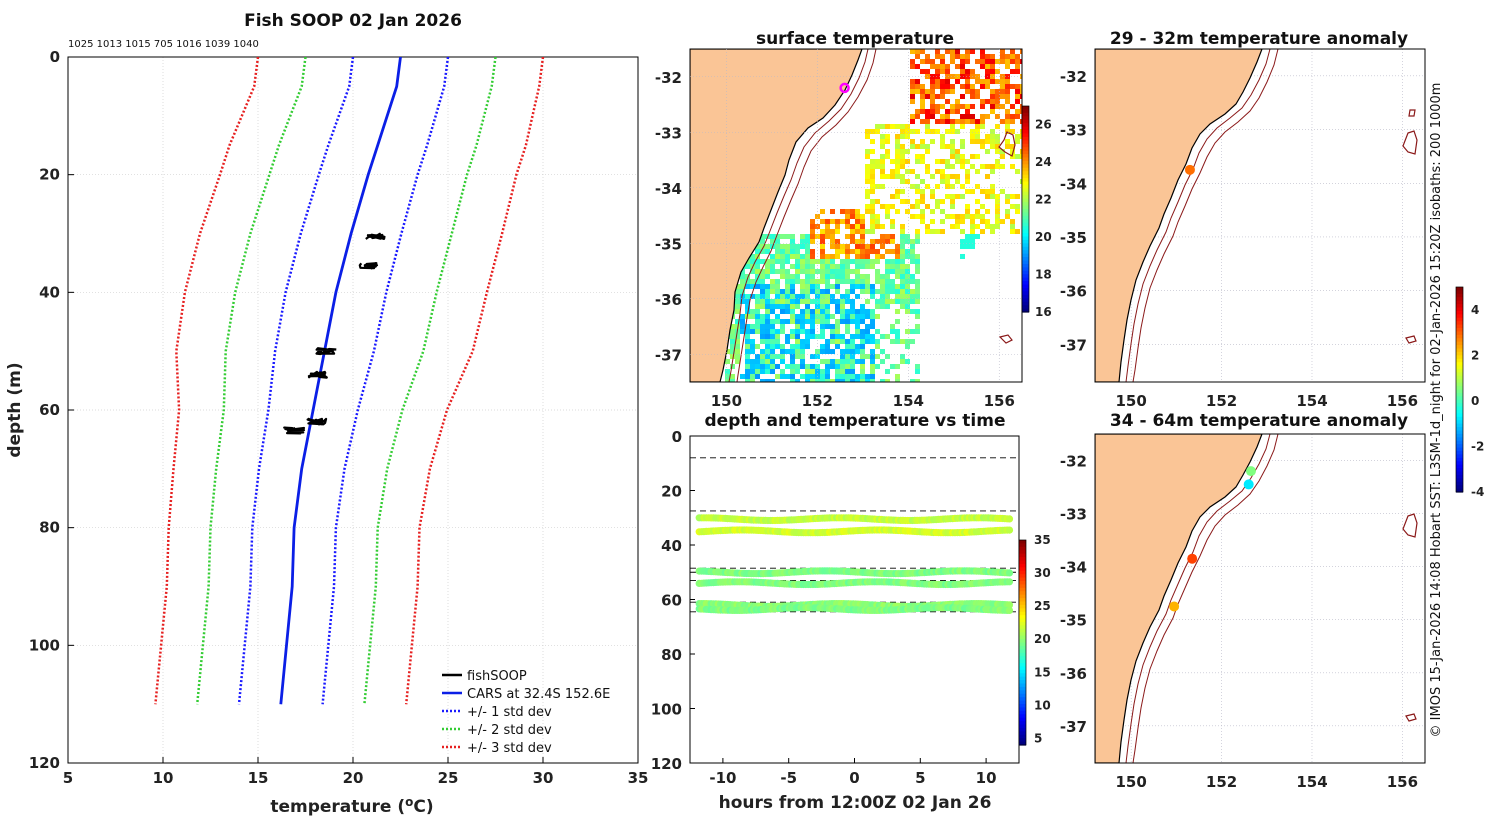  I want to click on lat-tick-label: -34, so click(1073, 184).